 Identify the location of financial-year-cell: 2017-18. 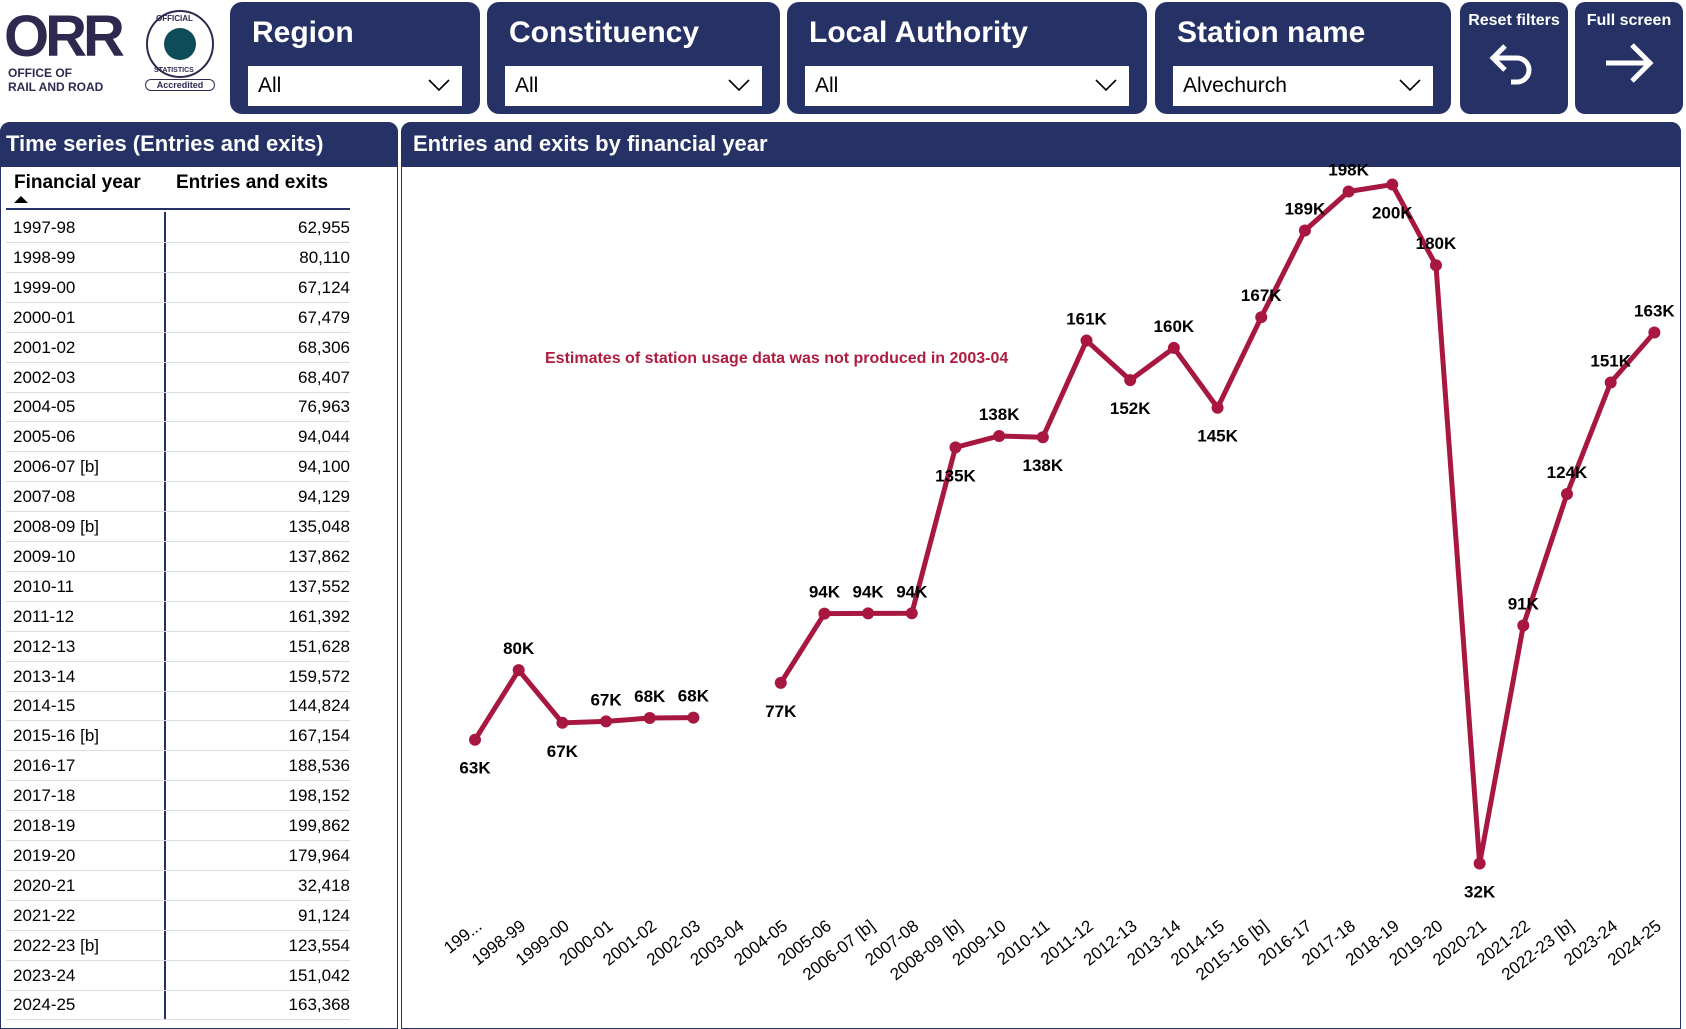
(44, 796).